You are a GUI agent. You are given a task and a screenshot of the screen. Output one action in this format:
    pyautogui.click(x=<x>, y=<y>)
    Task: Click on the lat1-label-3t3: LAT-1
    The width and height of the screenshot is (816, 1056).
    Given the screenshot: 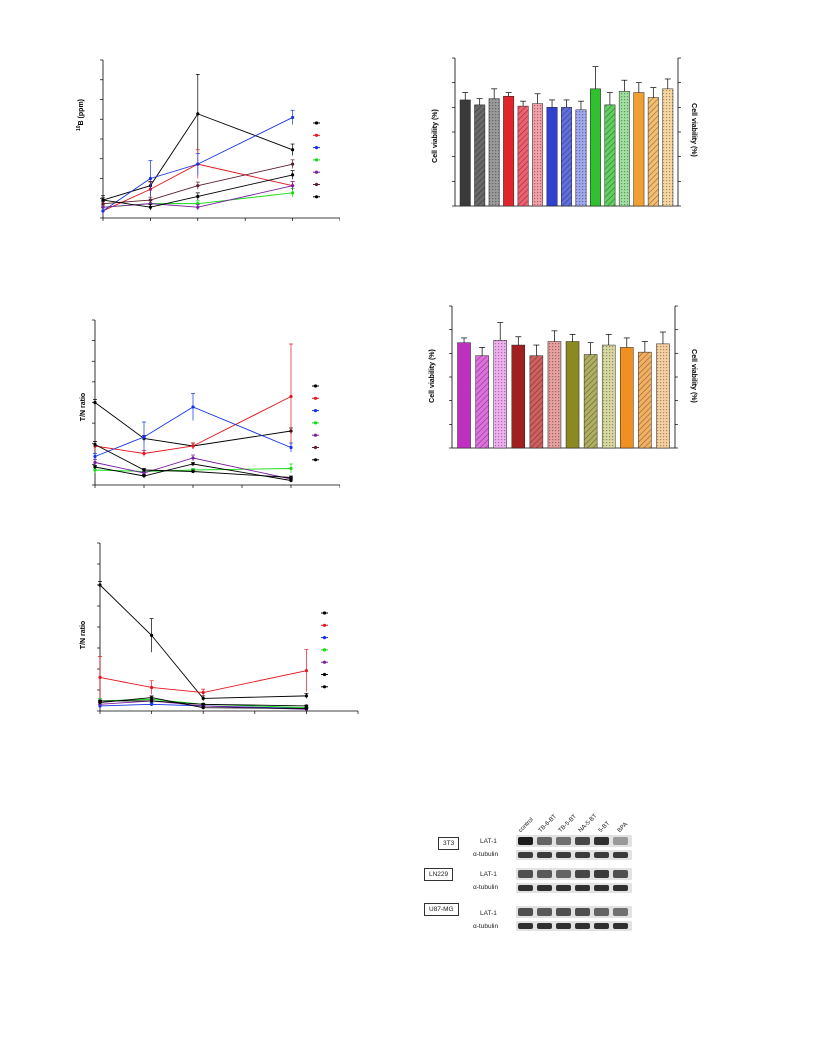 What is the action you would take?
    pyautogui.click(x=488, y=841)
    